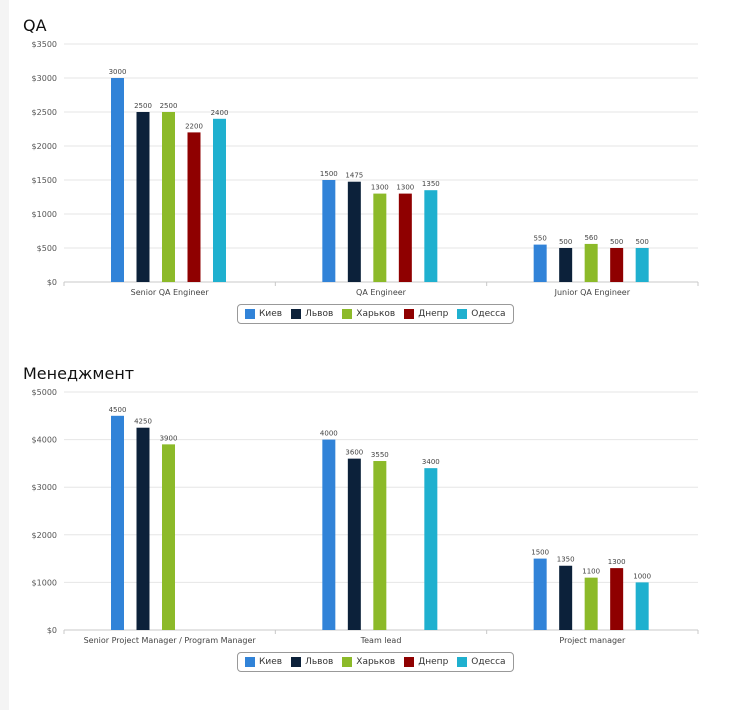 Image resolution: width=732 pixels, height=710 pixels. What do you see at coordinates (47, 248) in the screenshot?
I see `y-tick-label: $500` at bounding box center [47, 248].